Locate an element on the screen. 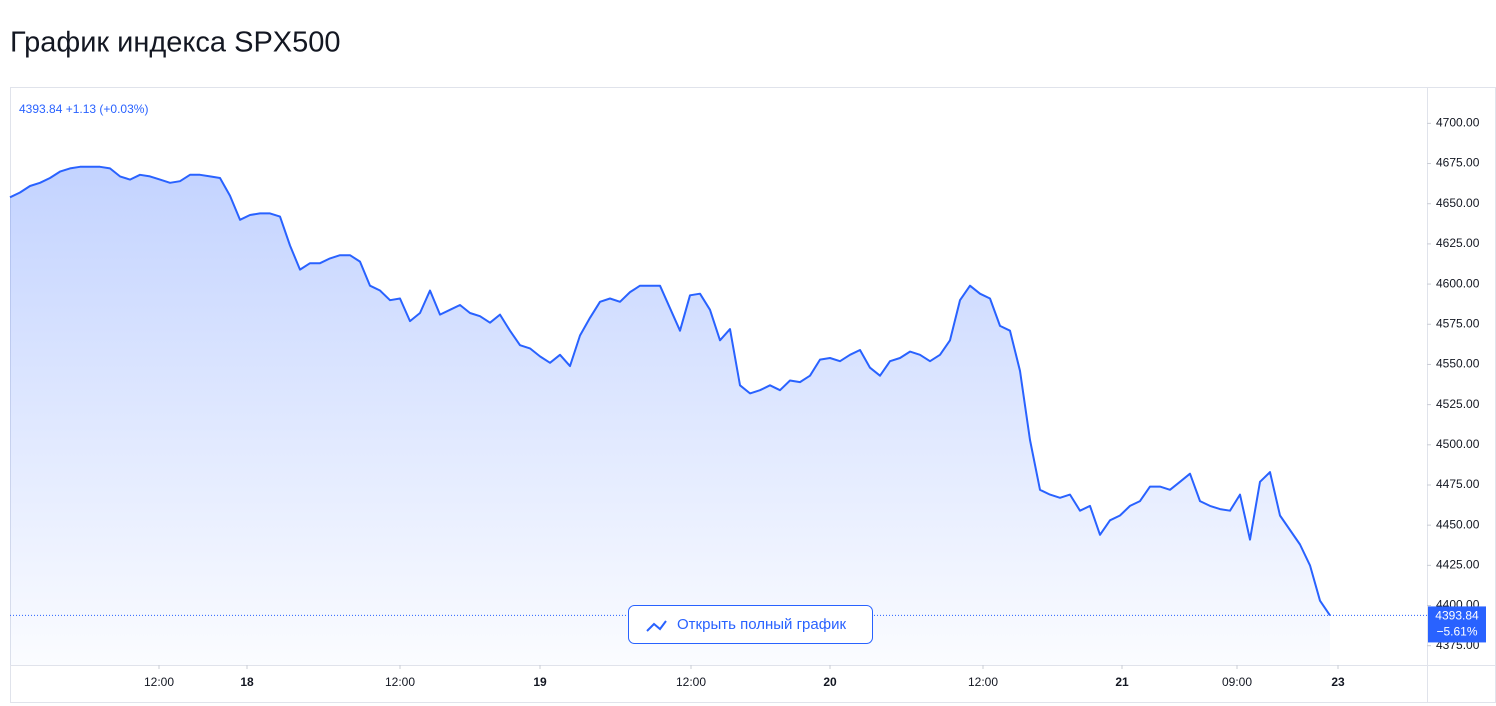 The height and width of the screenshot is (706, 1496). y-tick-label: 4650.00 is located at coordinates (1458, 203).